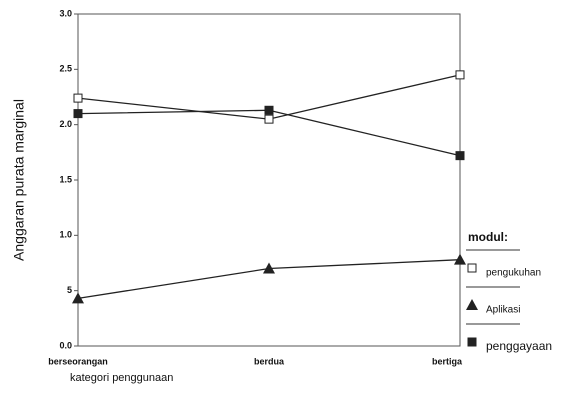  What do you see at coordinates (65, 124) in the screenshot?
I see `y-tick-label: 2.0` at bounding box center [65, 124].